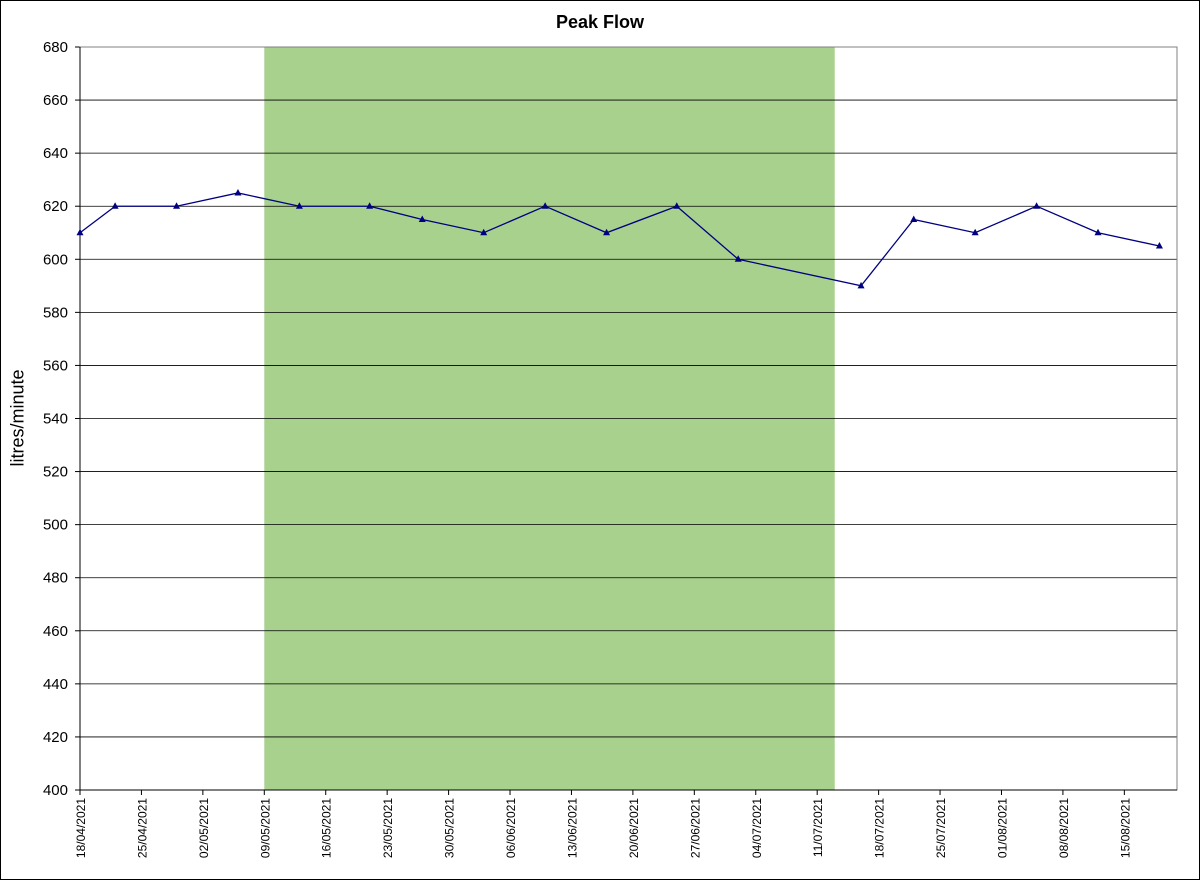 This screenshot has height=880, width=1200. I want to click on y-tick-label: 600, so click(55, 259).